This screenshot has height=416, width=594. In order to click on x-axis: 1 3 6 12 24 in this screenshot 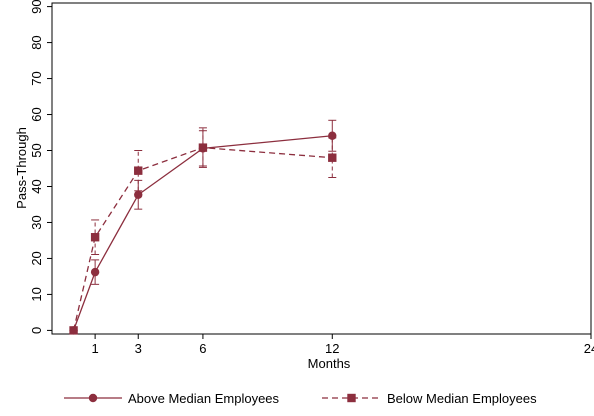, I will do `click(343, 345)`.